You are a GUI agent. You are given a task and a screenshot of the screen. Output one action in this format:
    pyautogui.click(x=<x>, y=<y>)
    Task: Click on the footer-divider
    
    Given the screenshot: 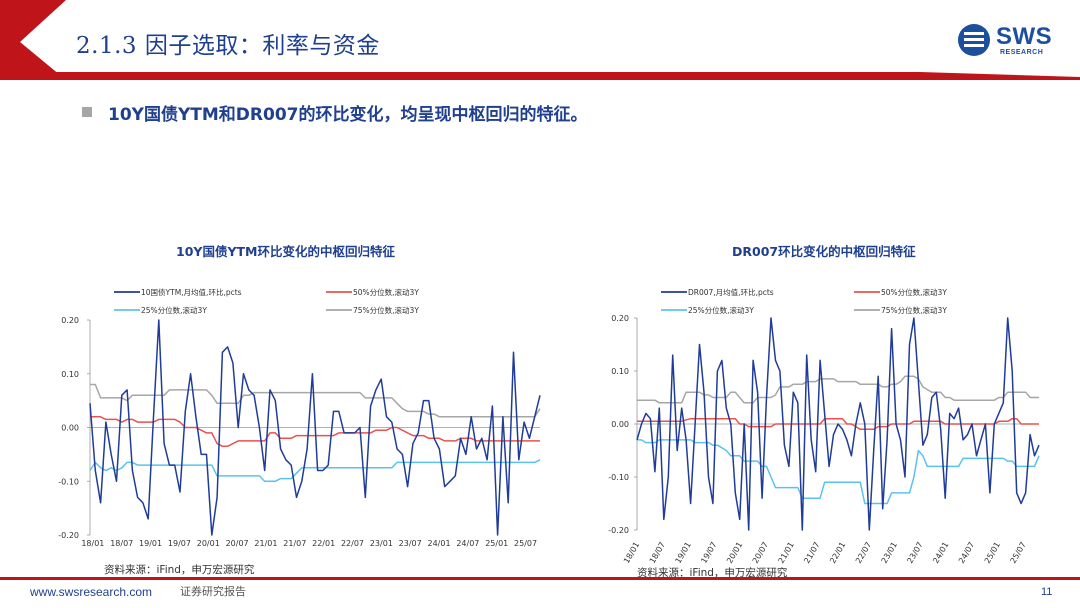 What is the action you would take?
    pyautogui.click(x=540, y=578)
    